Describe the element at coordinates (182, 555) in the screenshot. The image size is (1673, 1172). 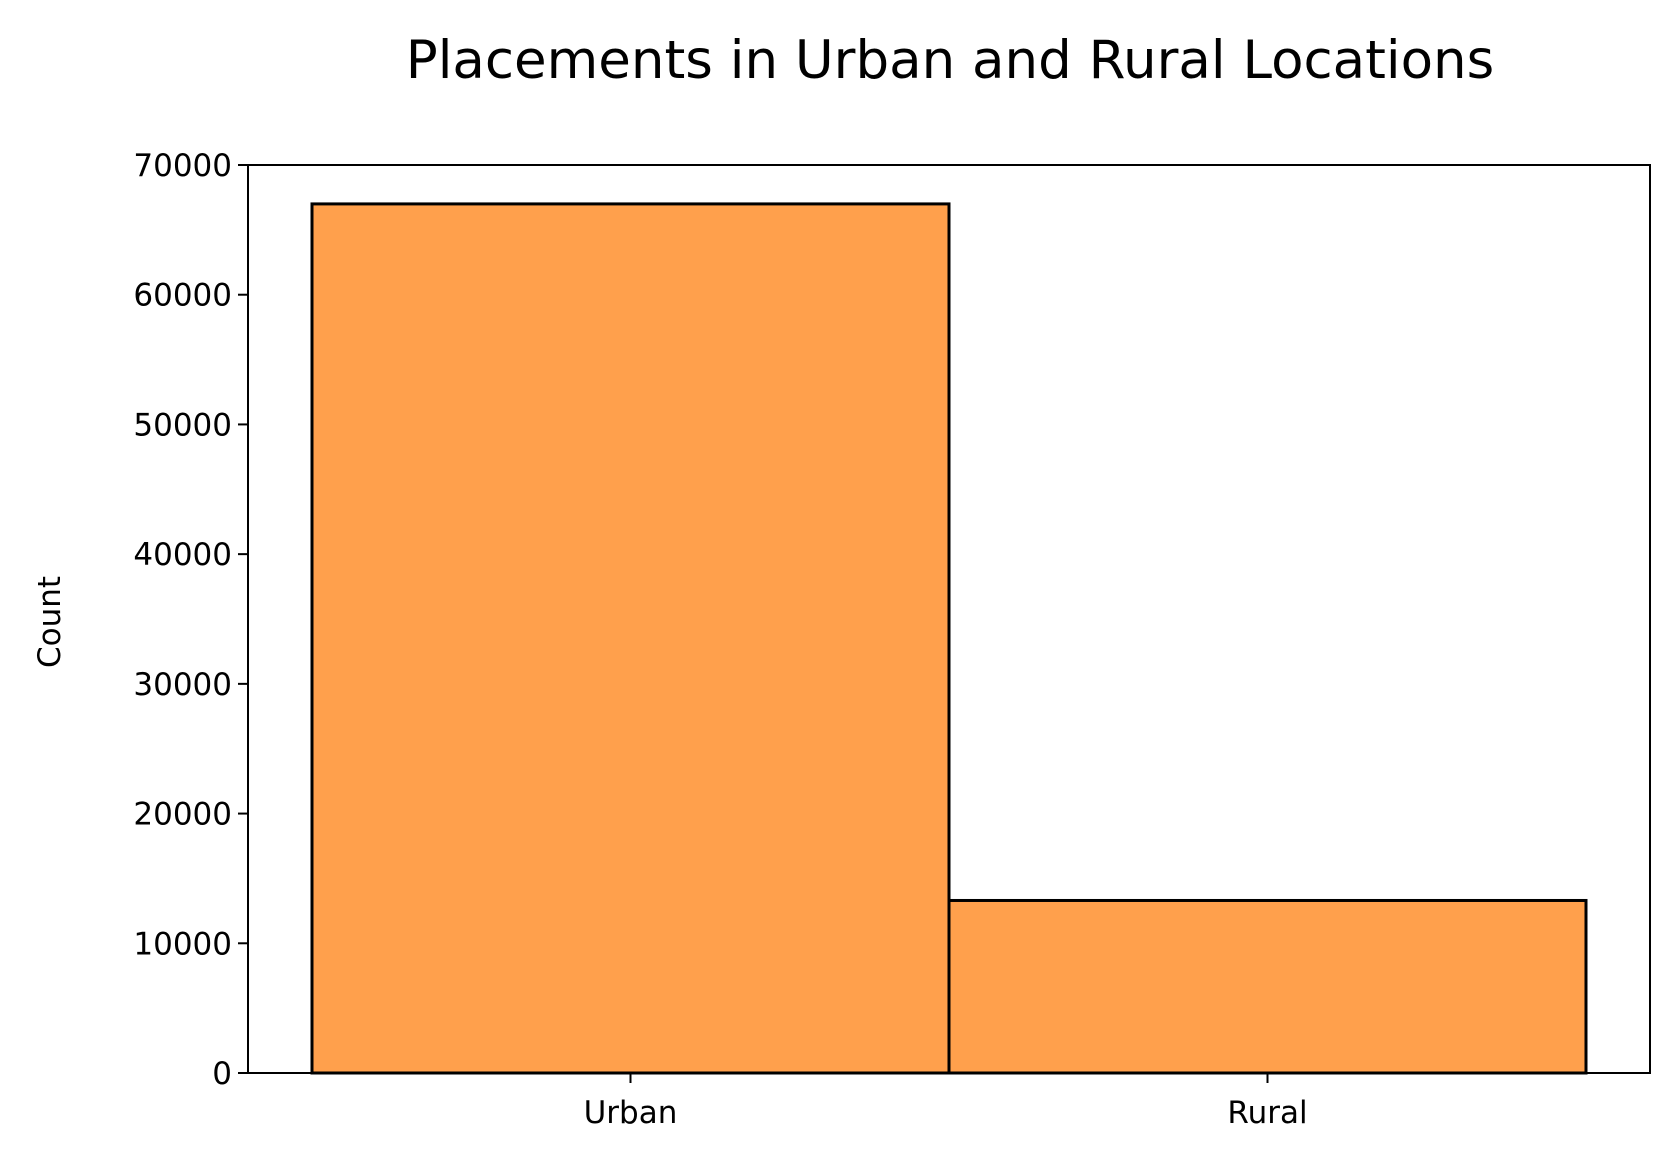
I see `y-tick-label: 40000` at that location.